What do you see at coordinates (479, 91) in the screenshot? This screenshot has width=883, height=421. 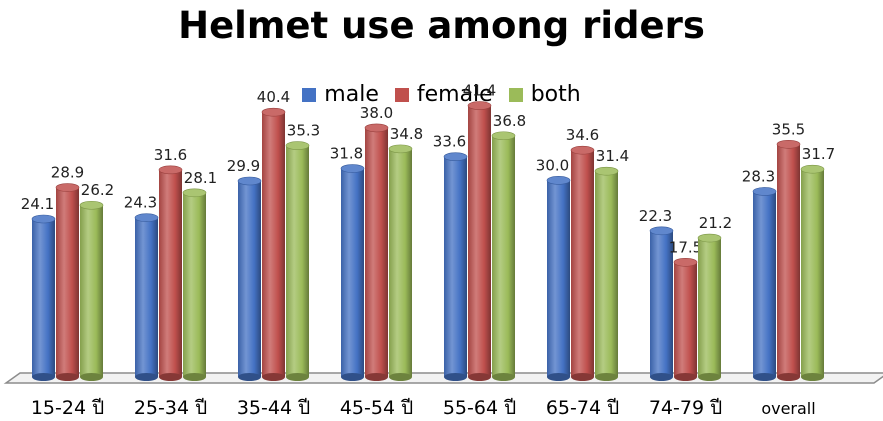 I see `data-label: 41.4` at bounding box center [479, 91].